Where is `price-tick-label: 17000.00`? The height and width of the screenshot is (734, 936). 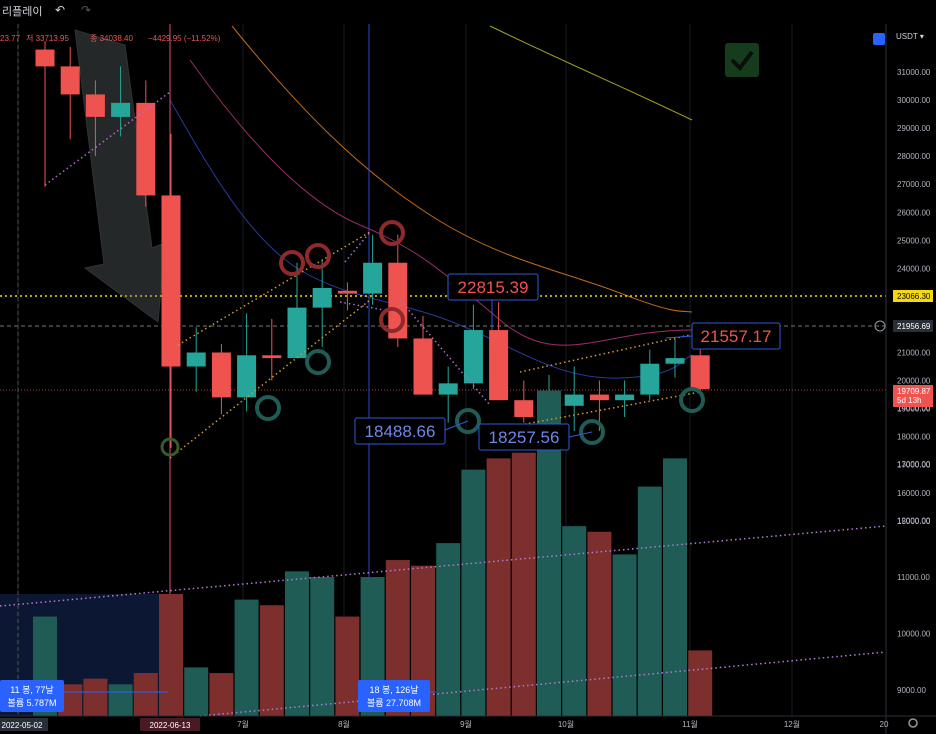
price-tick-label: 17000.00 is located at coordinates (914, 465).